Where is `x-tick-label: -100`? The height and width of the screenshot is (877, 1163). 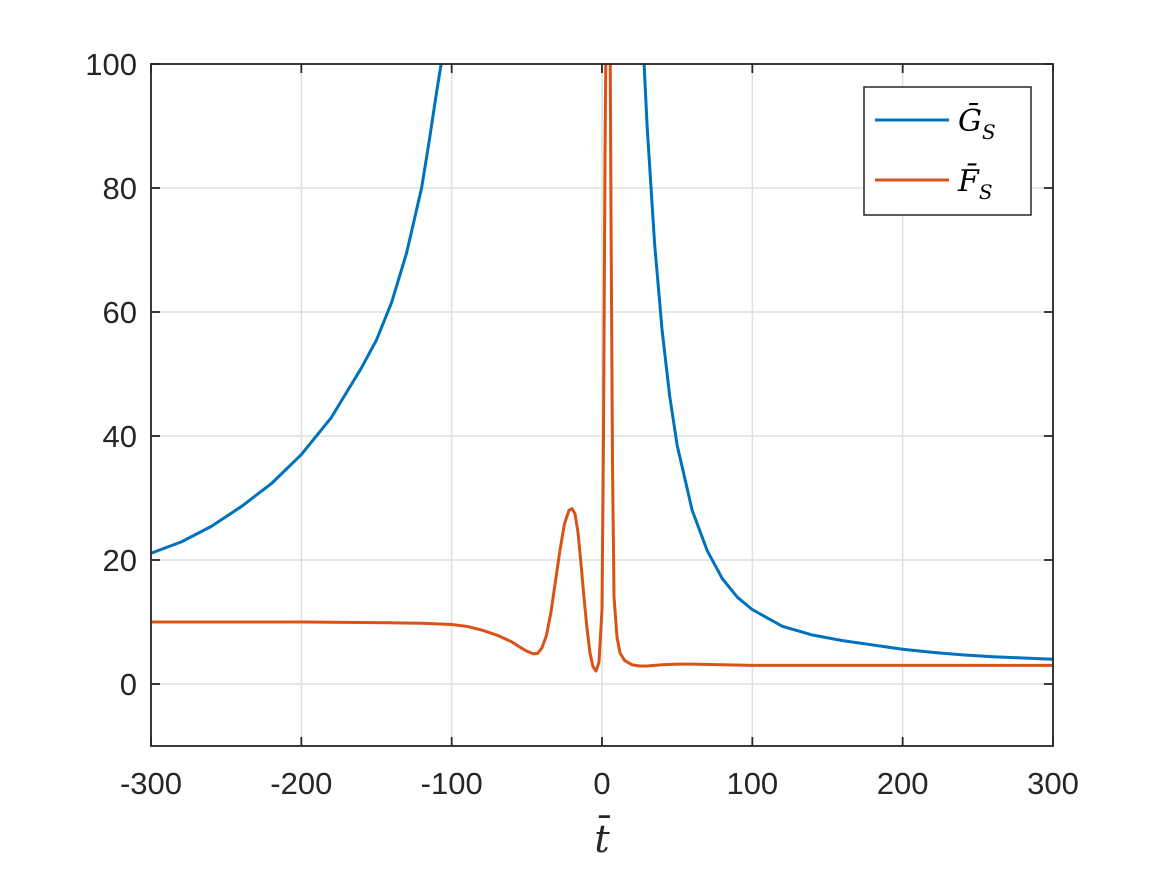 x-tick-label: -100 is located at coordinates (452, 783).